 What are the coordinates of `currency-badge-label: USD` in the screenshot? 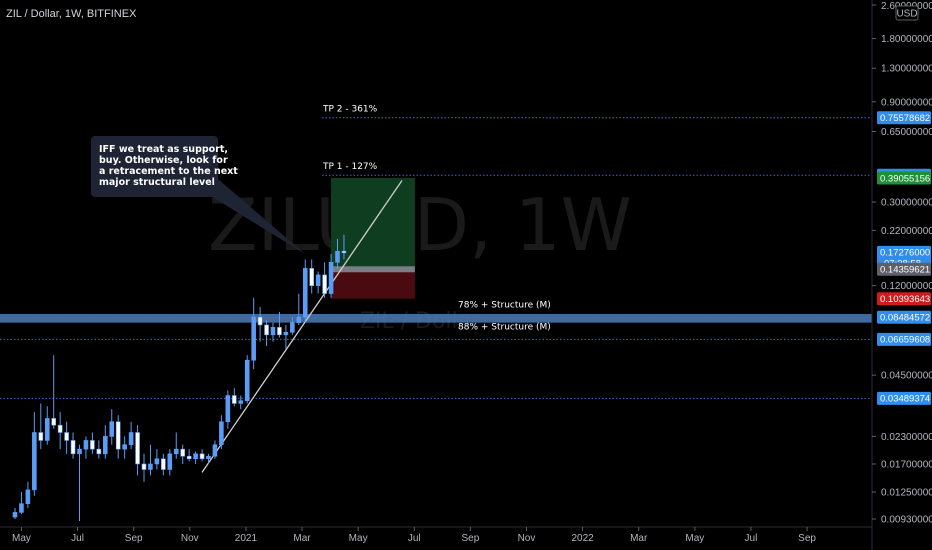 It's located at (906, 14).